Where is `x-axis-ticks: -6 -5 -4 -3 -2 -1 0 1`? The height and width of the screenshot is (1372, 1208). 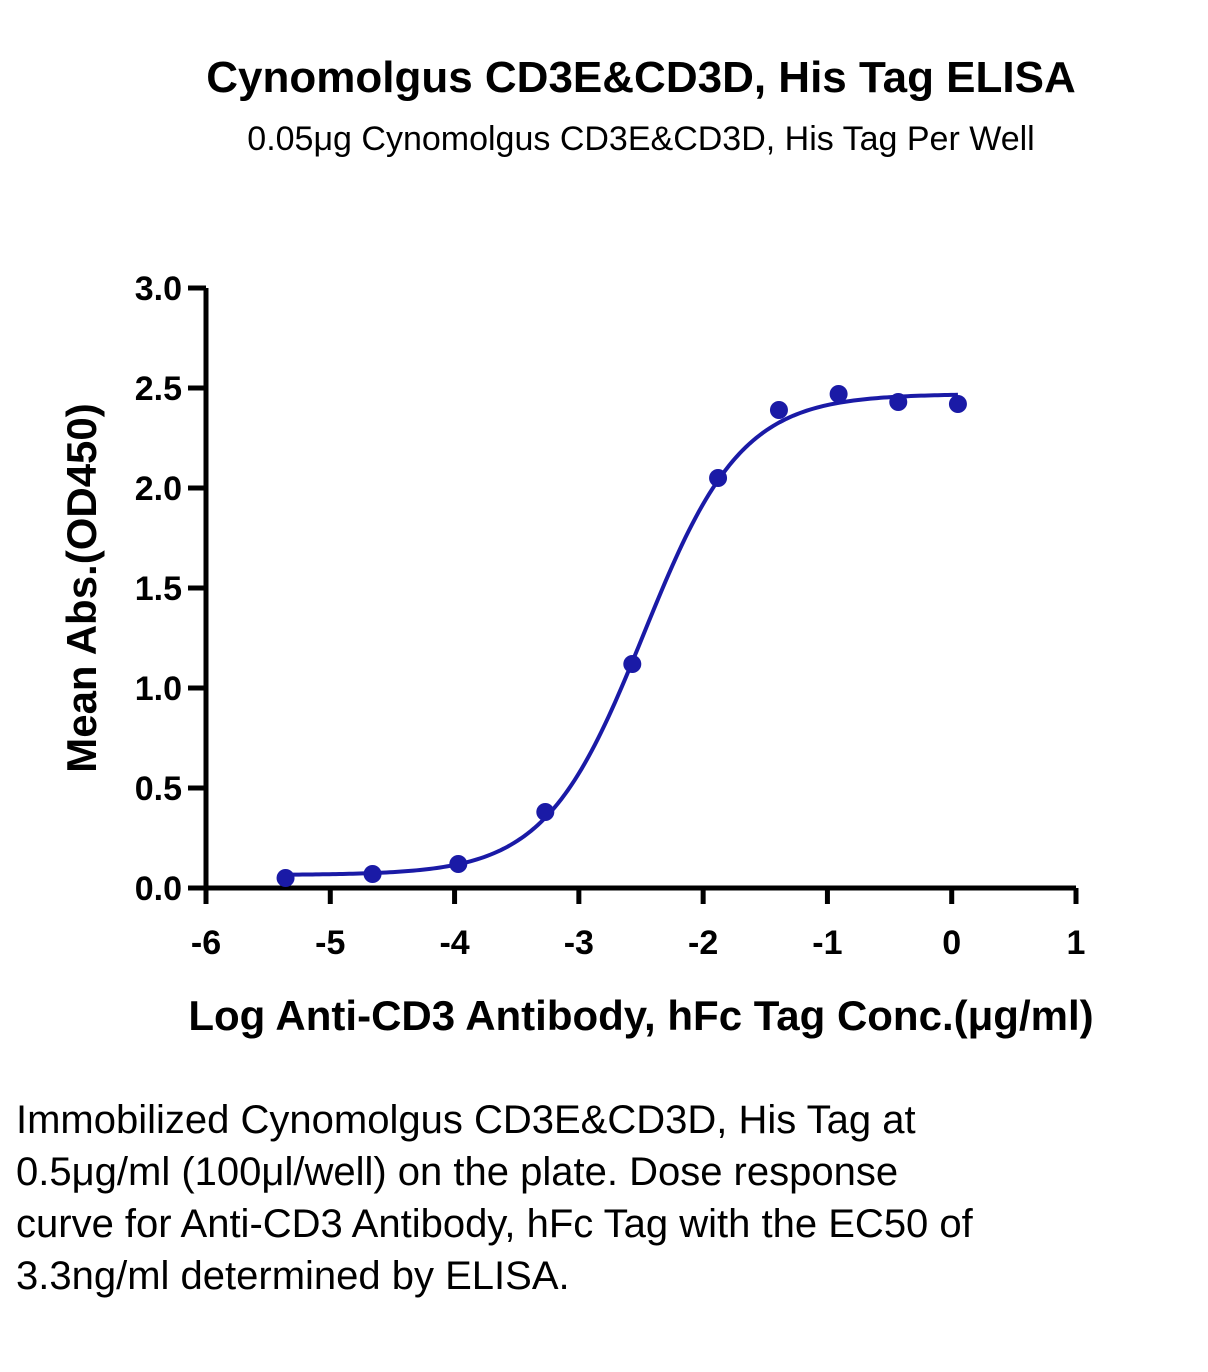
x-axis-ticks: -6 -5 -4 -3 -2 -1 0 1 is located at coordinates (638, 925).